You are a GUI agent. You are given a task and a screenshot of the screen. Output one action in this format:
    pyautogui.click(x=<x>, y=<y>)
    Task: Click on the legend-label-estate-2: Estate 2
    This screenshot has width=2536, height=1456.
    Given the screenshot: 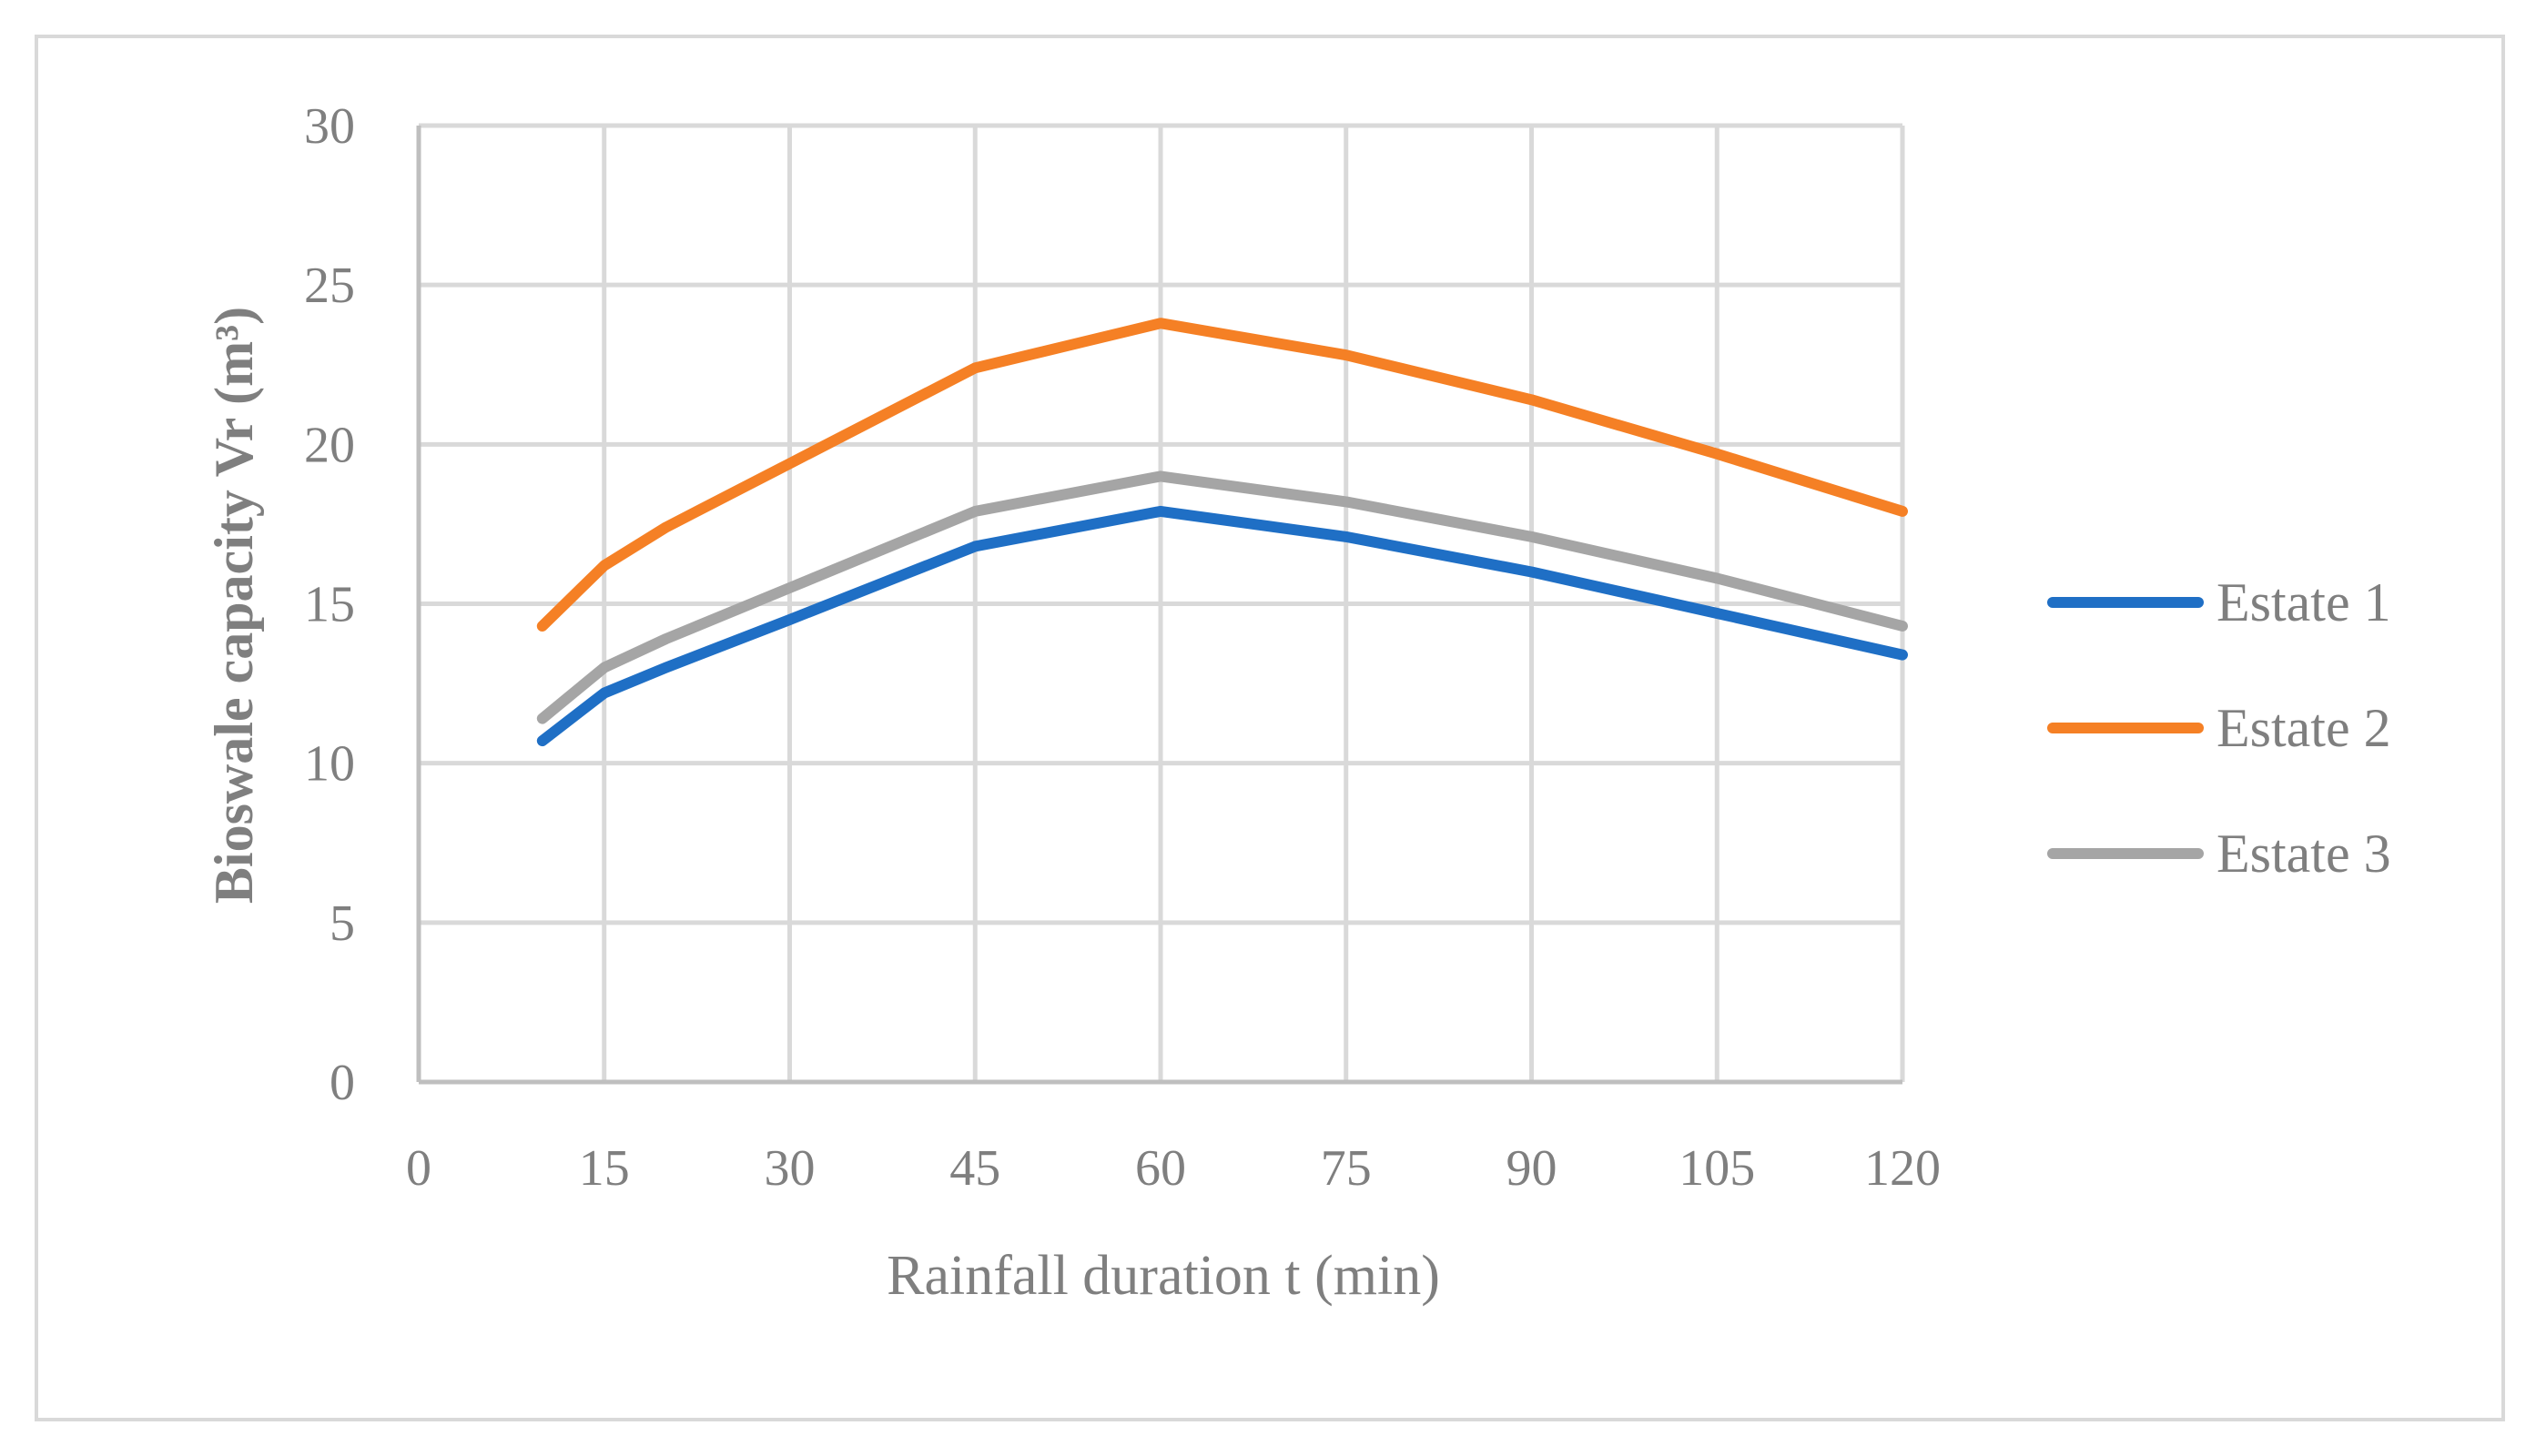 What is the action you would take?
    pyautogui.click(x=2303, y=728)
    